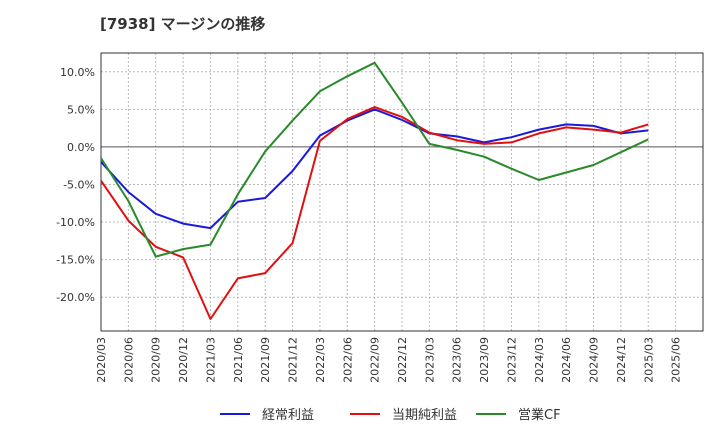  Describe the element at coordinates (648, 360) in the screenshot. I see `x-tick-label: 2025/03` at that location.